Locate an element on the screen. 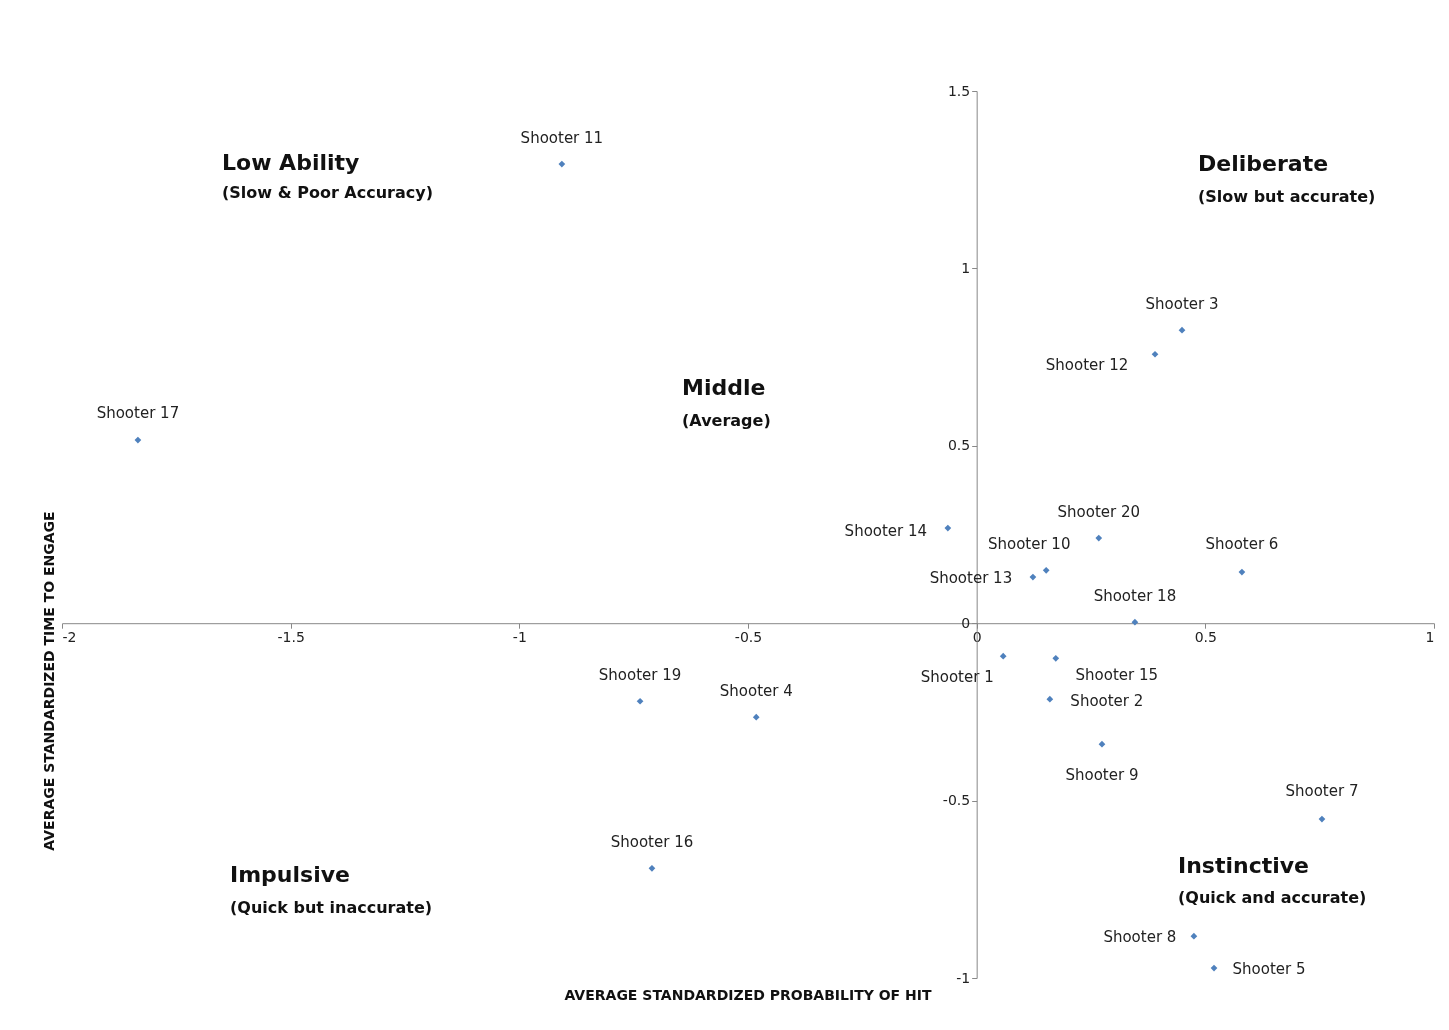  y-axis-title: AVERAGE STANDARDIZED TIME TO ENGAGE is located at coordinates (49, 681).